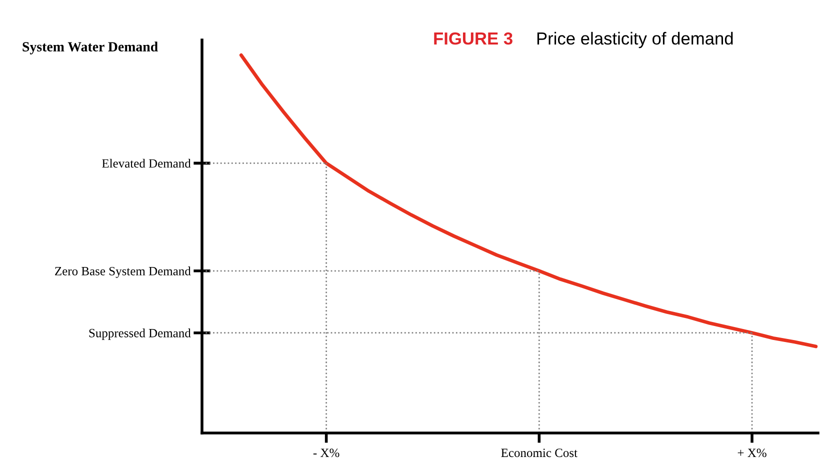  What do you see at coordinates (326, 453) in the screenshot?
I see `x-tick-label: - X%` at bounding box center [326, 453].